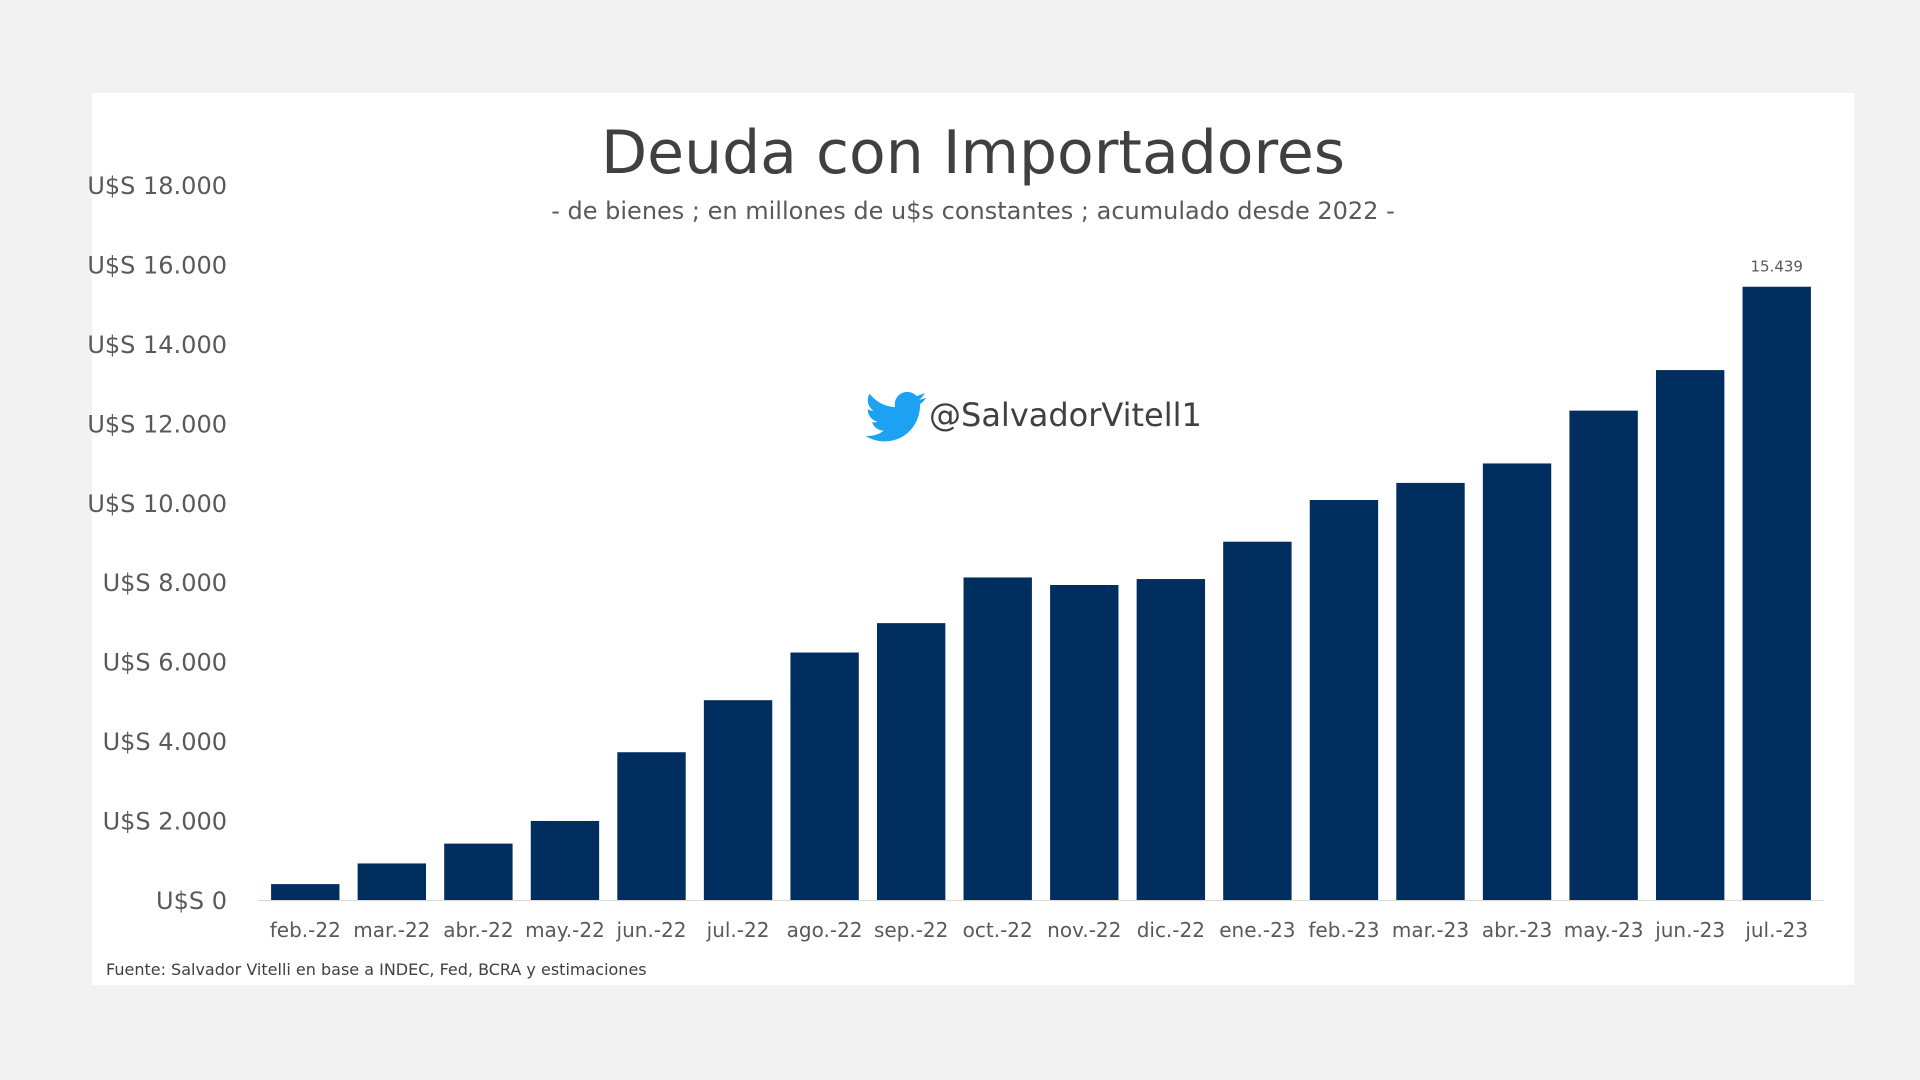  What do you see at coordinates (165, 742) in the screenshot?
I see `y-tick-label: U$S 4.000` at bounding box center [165, 742].